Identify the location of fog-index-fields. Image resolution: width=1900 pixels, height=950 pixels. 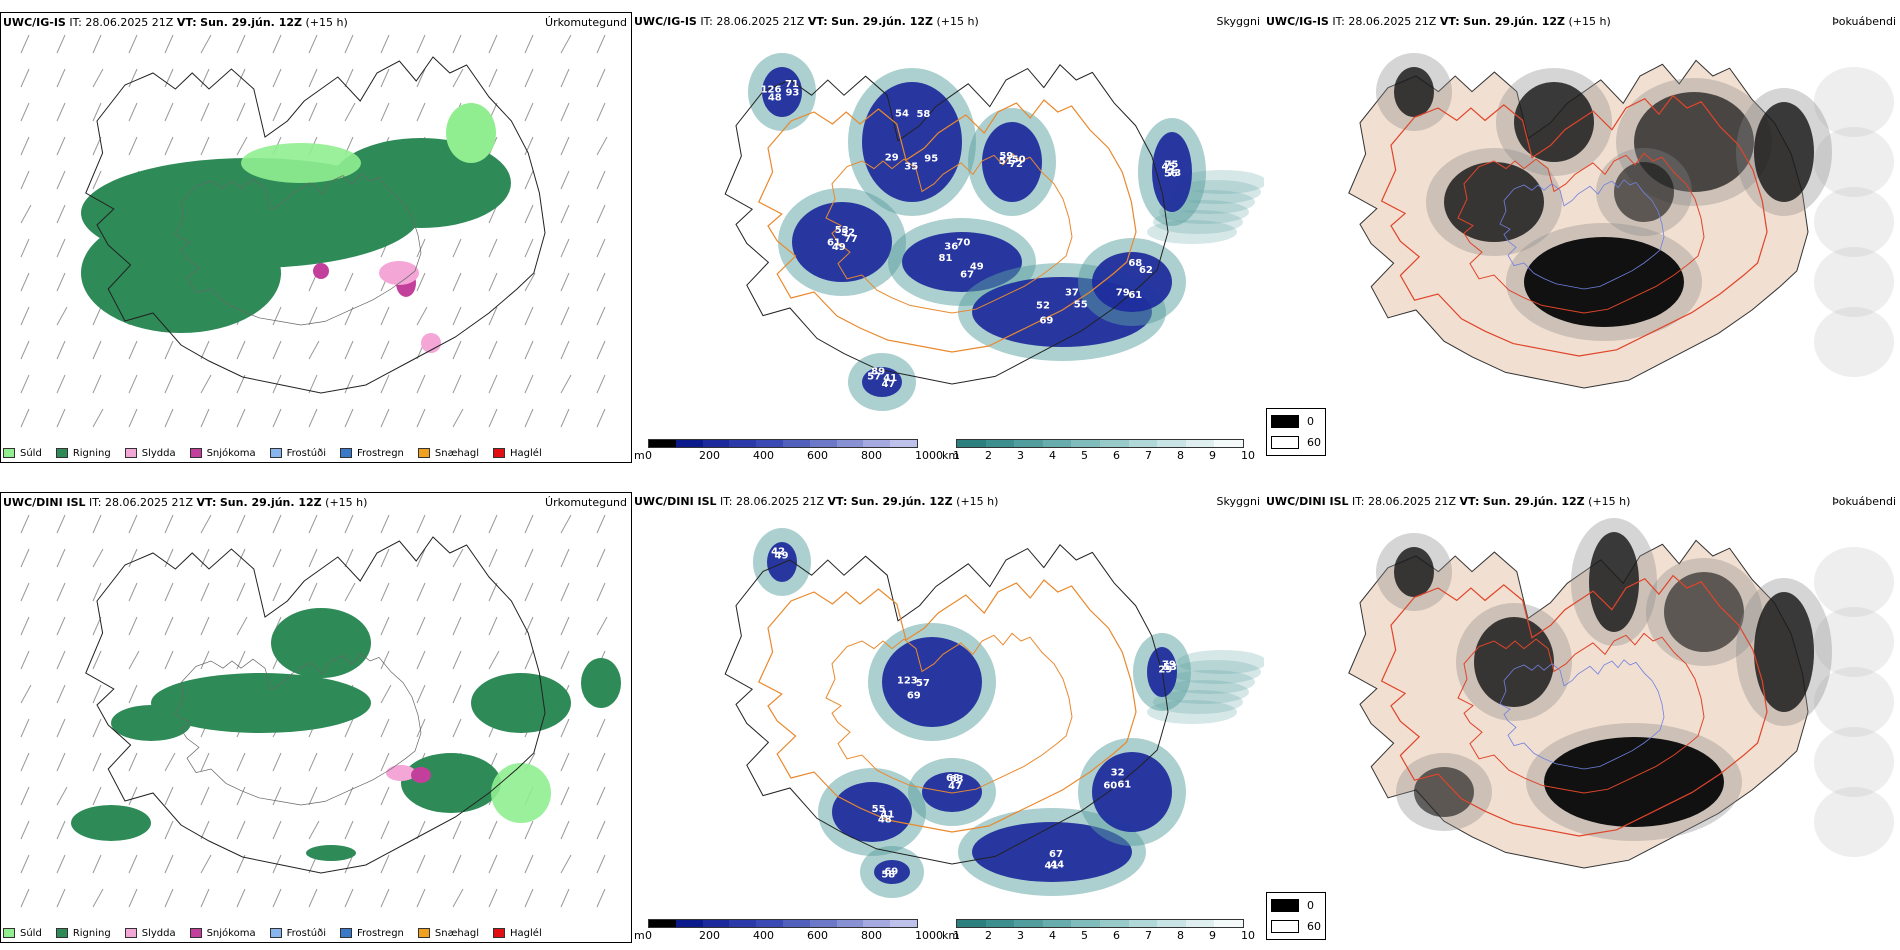
(1604, 679).